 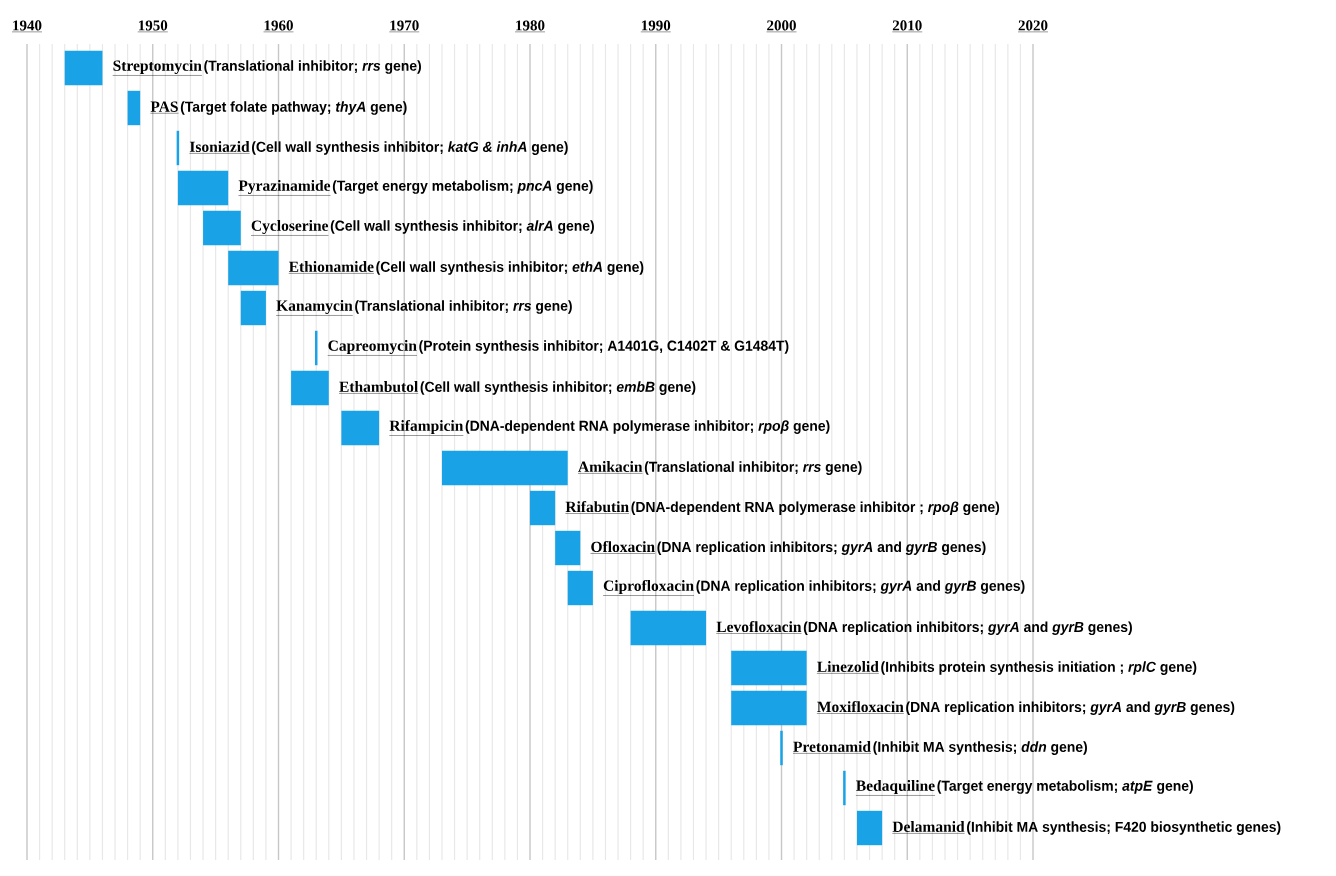 What do you see at coordinates (284, 187) in the screenshot?
I see `y-tick-label: Pyrazinamide` at bounding box center [284, 187].